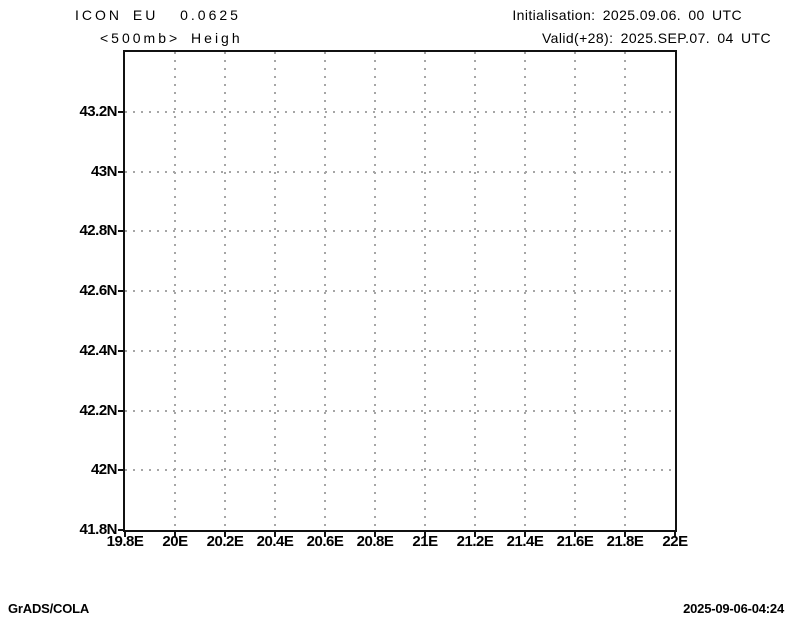  I want to click on x-tick-label: 21E, so click(425, 541).